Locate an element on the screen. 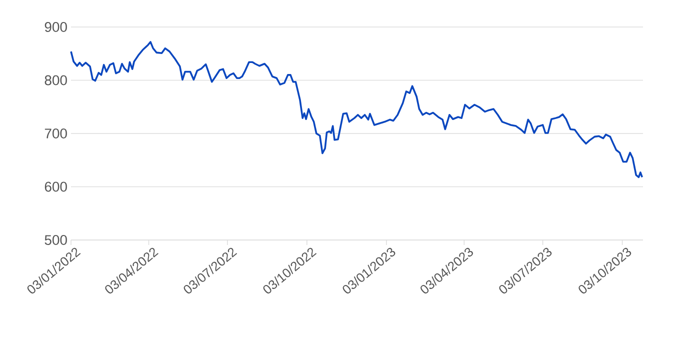  y-tick-label: 600 is located at coordinates (55, 187).